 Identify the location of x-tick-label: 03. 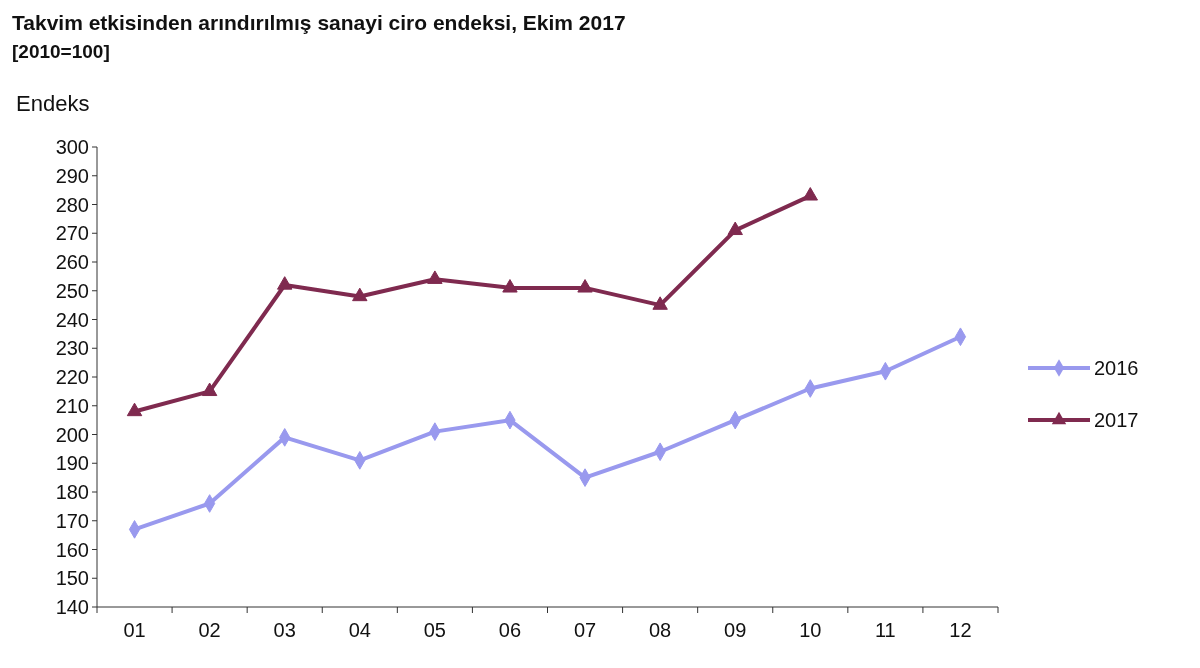
(284, 630).